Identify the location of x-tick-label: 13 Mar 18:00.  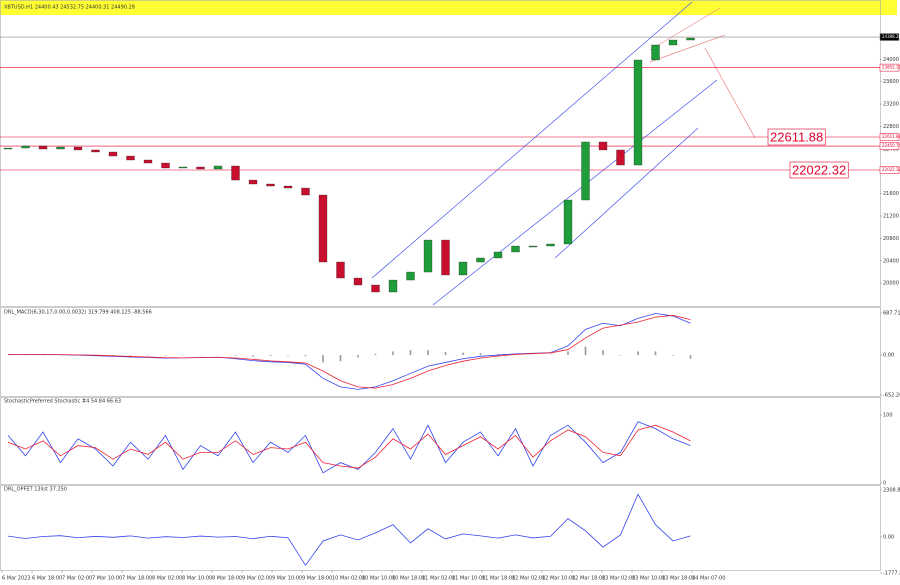
(678, 579).